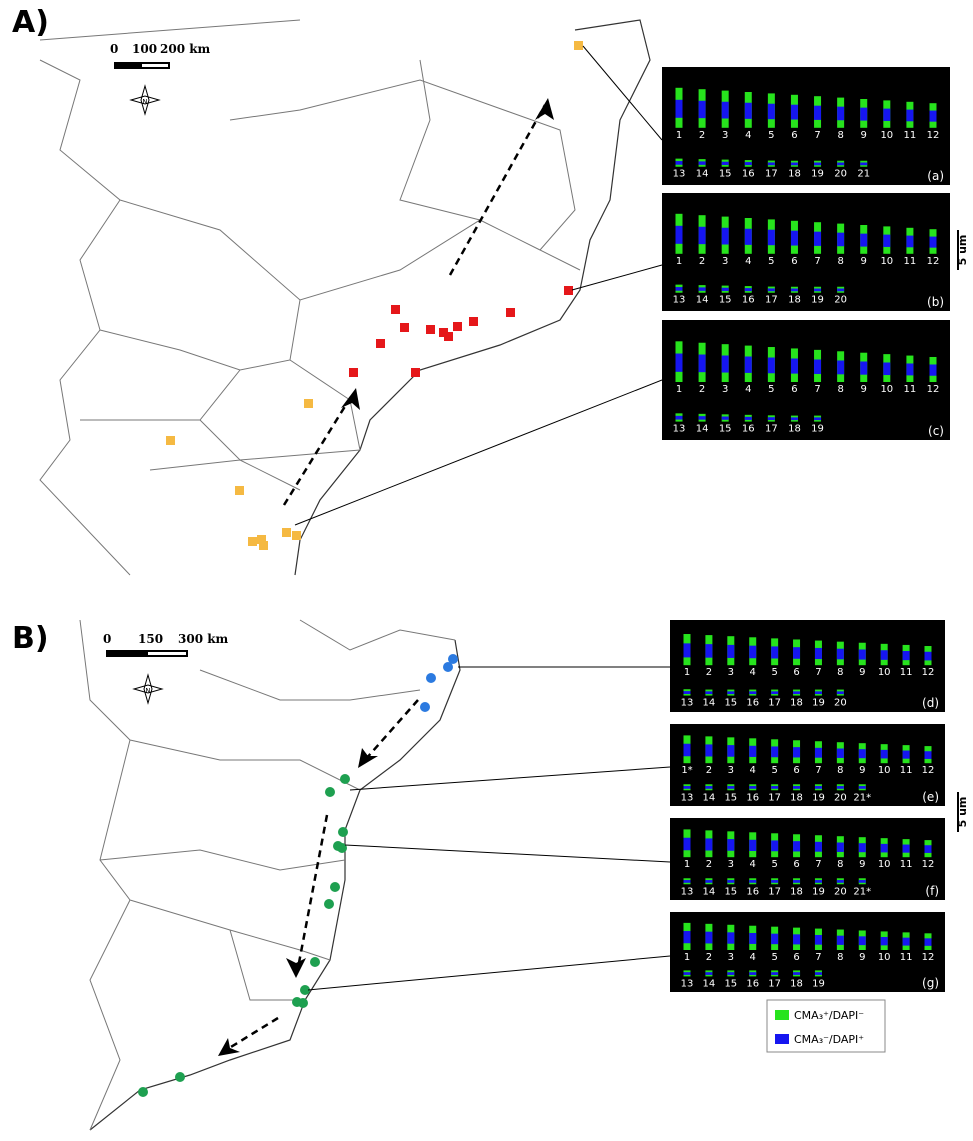 The image size is (973, 1141). I want to click on legend-label: CMA₃⁻/DAPI⁺, so click(829, 1039).